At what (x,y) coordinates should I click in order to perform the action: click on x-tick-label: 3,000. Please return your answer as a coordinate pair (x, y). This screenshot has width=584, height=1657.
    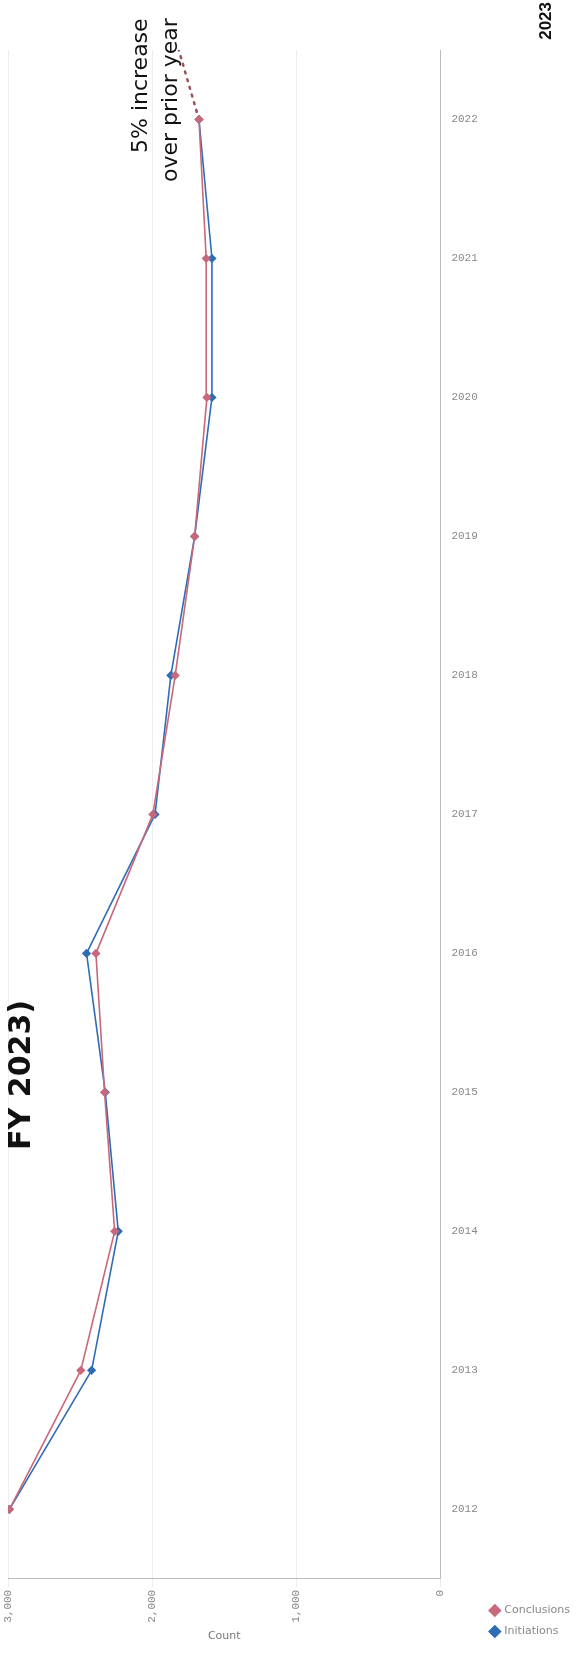
    Looking at the image, I should click on (7, 1606).